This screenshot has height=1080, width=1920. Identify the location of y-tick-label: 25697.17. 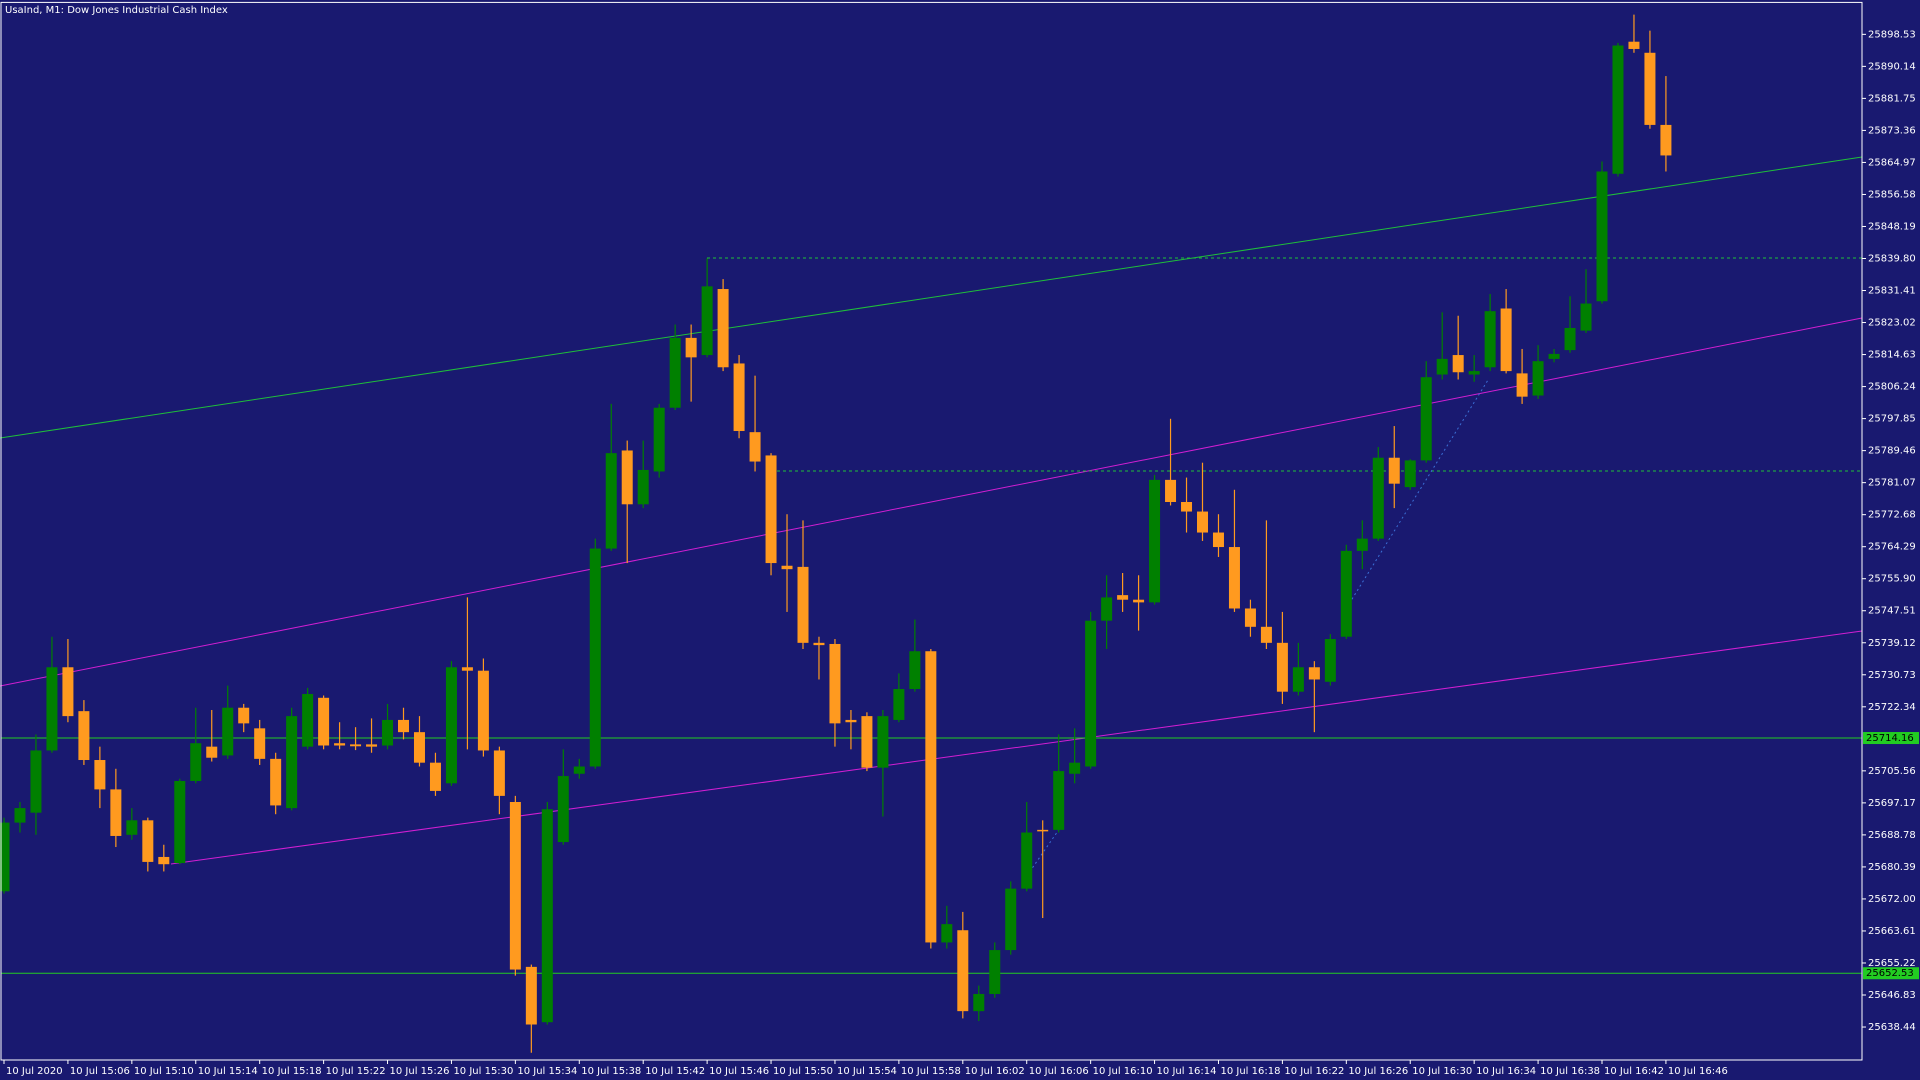
(1892, 803).